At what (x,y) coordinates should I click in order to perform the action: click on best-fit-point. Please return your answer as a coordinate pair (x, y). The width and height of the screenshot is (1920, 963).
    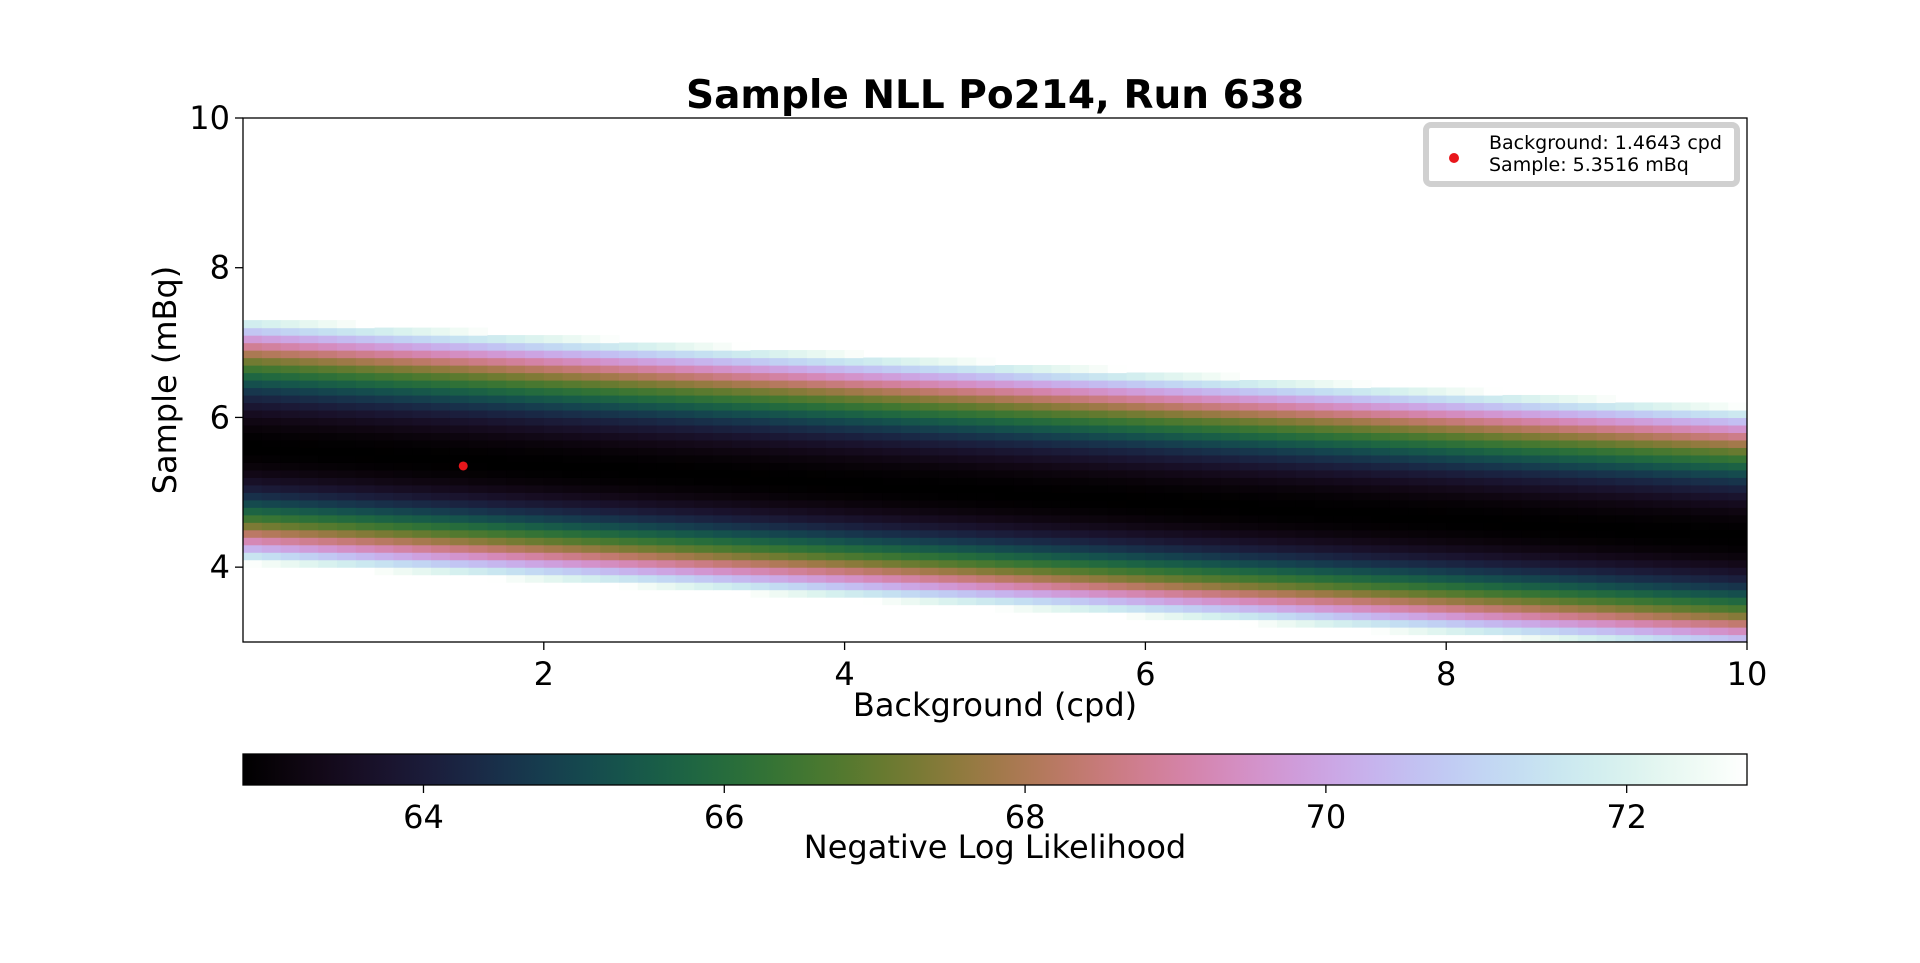
    Looking at the image, I should click on (463, 466).